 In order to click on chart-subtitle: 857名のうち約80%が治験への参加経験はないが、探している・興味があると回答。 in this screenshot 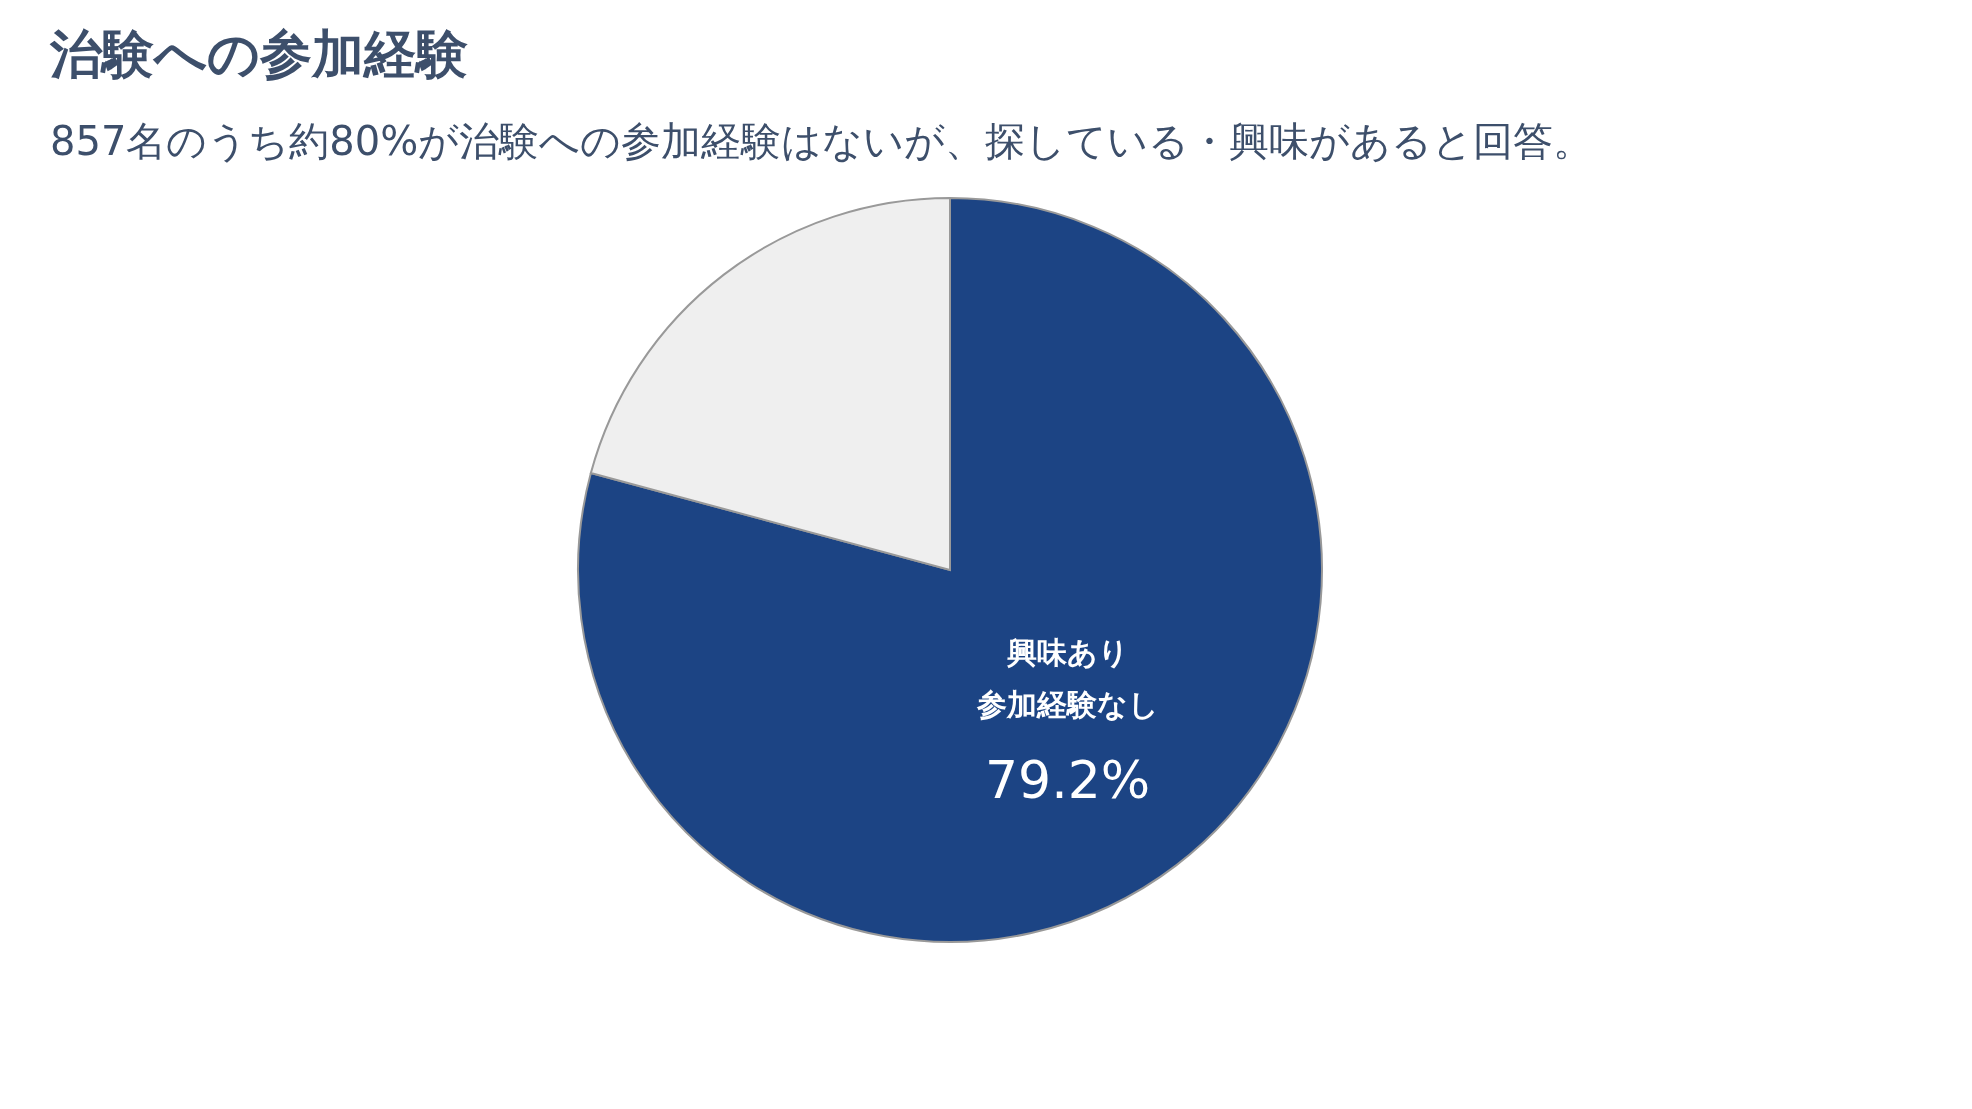, I will do `click(822, 141)`.